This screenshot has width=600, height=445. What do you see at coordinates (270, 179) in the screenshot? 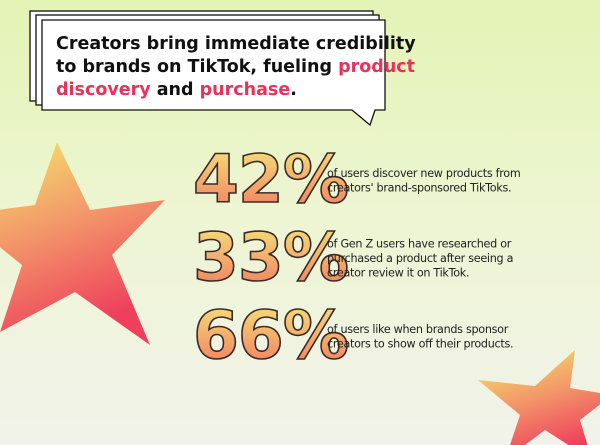
I see `stat-figure: 42%` at bounding box center [270, 179].